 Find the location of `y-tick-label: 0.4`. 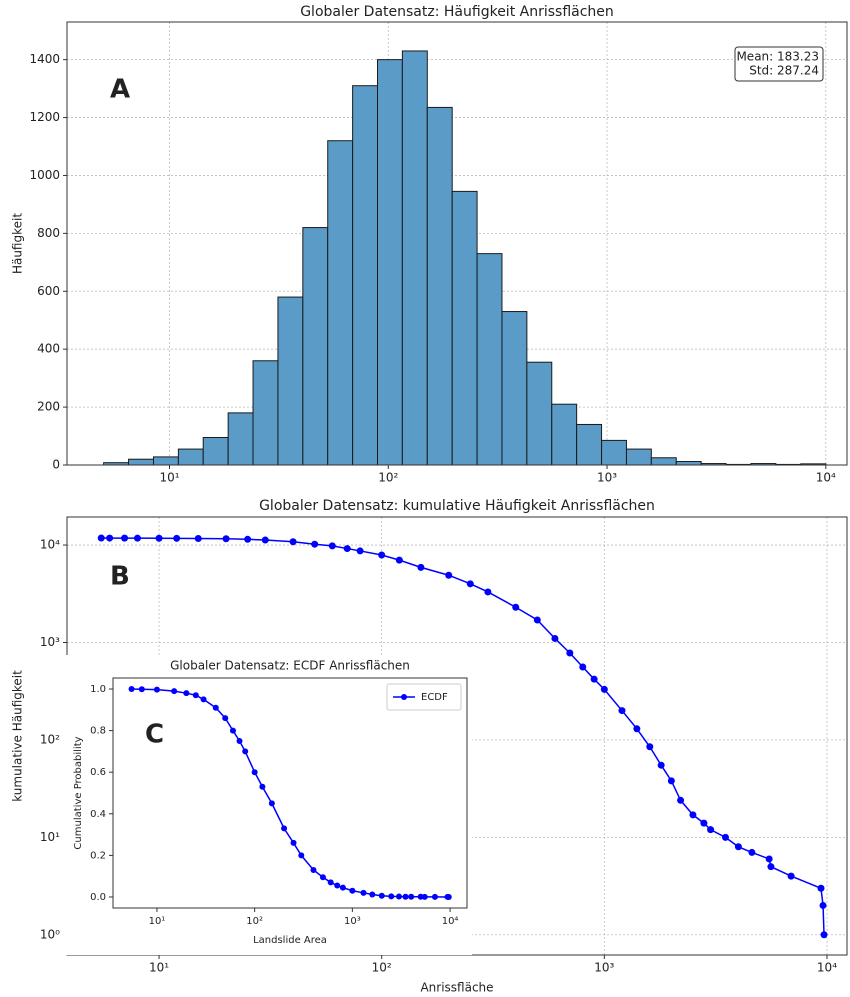

y-tick-label: 0.4 is located at coordinates (98, 814).